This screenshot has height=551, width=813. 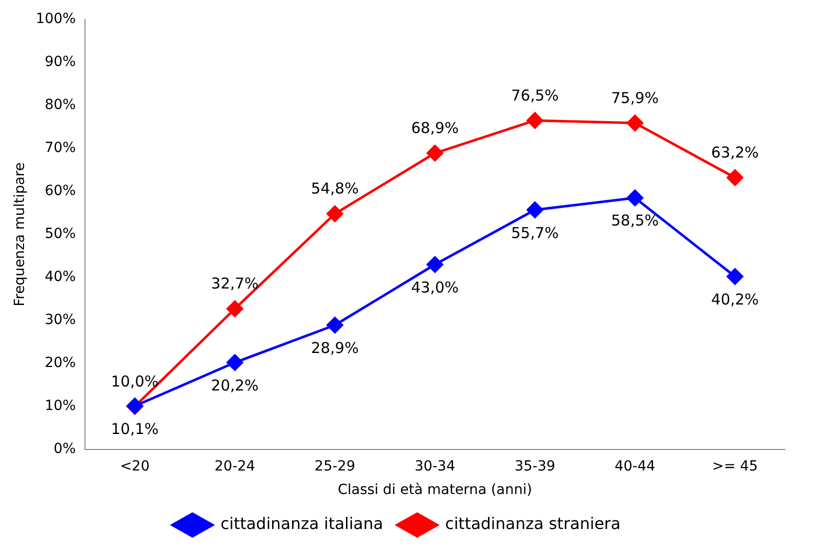 I want to click on x-tick-label: 30-34, so click(x=435, y=466).